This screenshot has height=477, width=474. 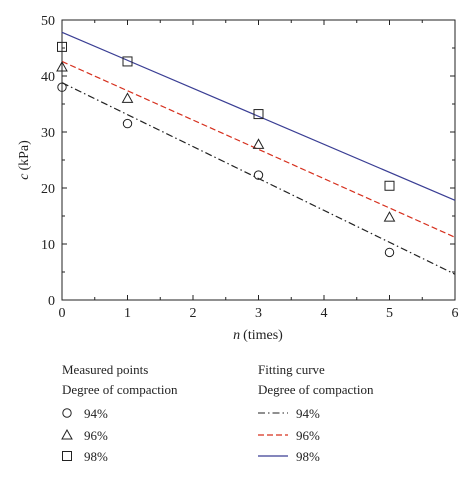 I want to click on legend-marker-circle, so click(x=67, y=413).